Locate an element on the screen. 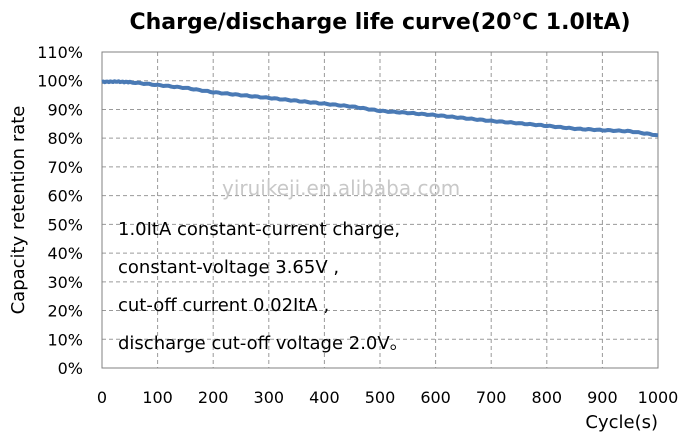 This screenshot has height=439, width=688. y-axis-label: Capacity retention rate is located at coordinates (18, 210).